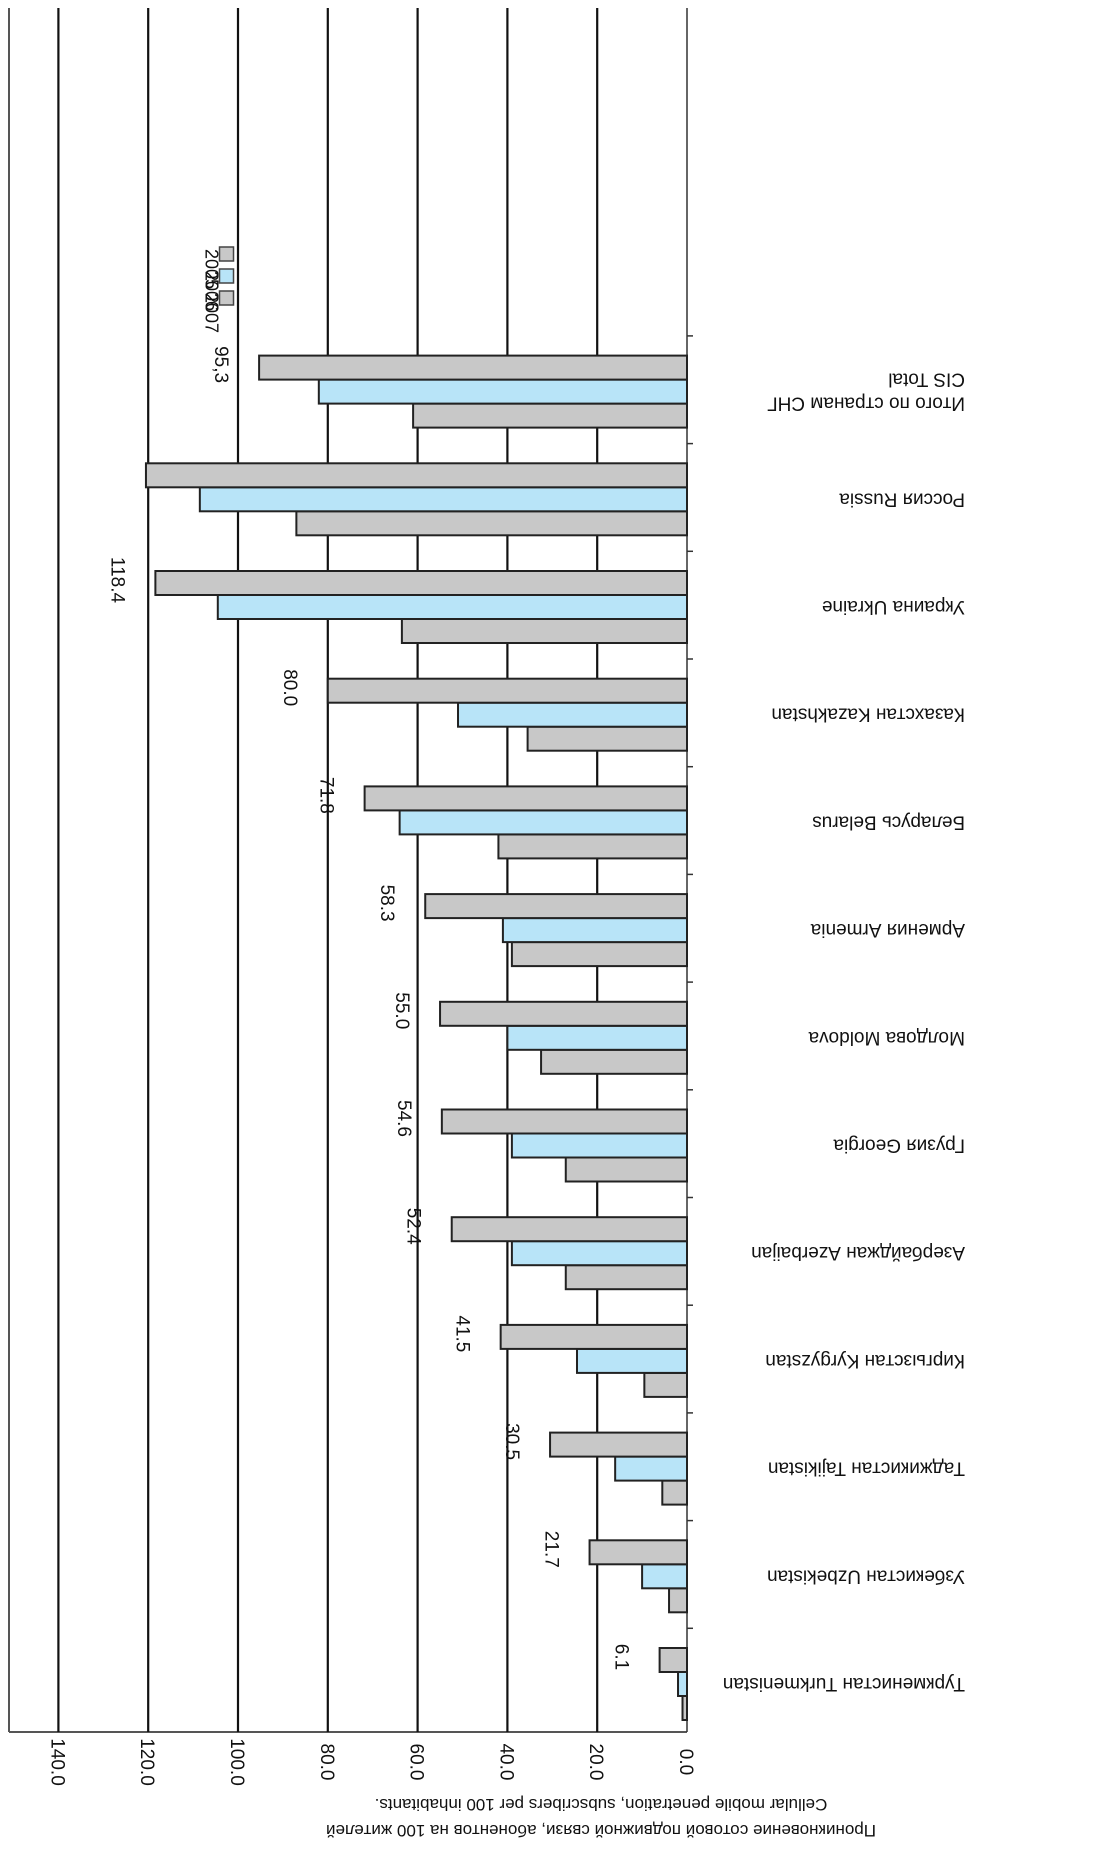 The width and height of the screenshot is (1117, 1850). I want to click on data-label: 52.4, so click(413, 1226).